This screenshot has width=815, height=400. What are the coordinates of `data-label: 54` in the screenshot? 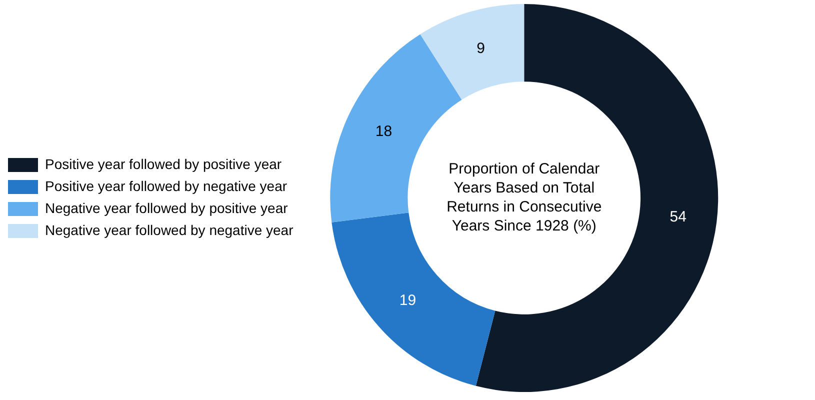 It's located at (678, 217).